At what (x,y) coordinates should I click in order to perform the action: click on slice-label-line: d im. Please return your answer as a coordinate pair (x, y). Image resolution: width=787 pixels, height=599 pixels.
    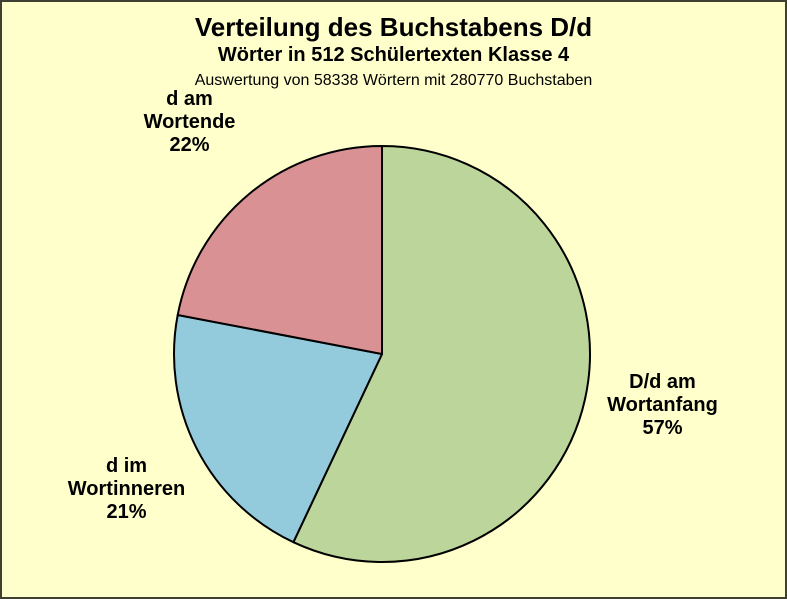
    Looking at the image, I should click on (126, 466).